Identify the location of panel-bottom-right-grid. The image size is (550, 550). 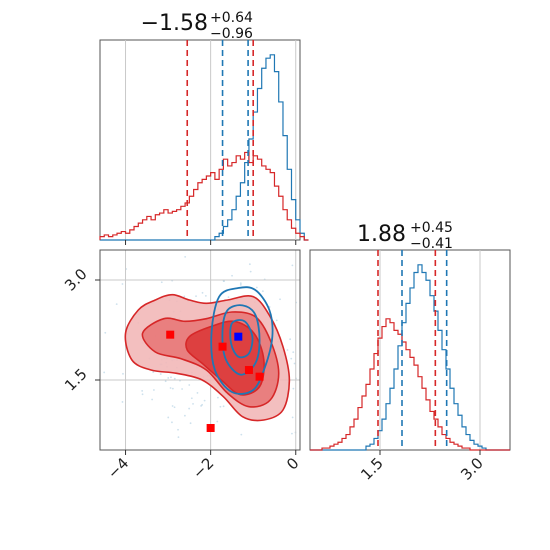
(430, 350).